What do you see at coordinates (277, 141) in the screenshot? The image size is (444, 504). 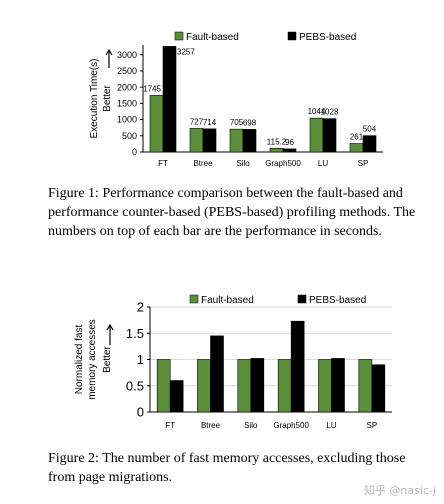 I see `data-label: 115.2` at bounding box center [277, 141].